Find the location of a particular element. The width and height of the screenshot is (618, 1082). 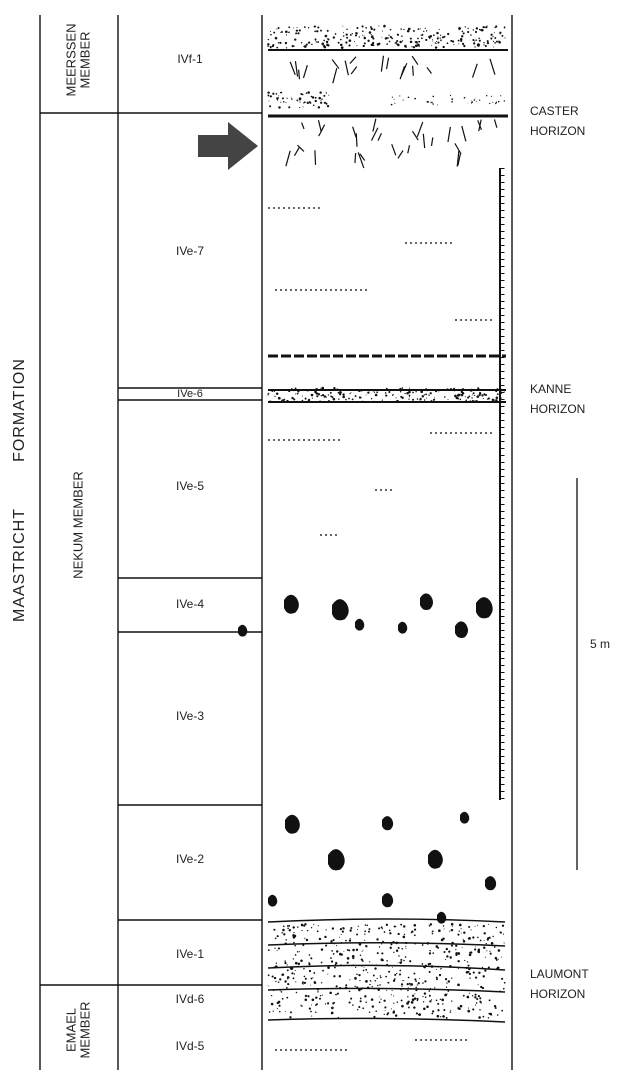

horizon-label: HORIZON is located at coordinates (557, 131).